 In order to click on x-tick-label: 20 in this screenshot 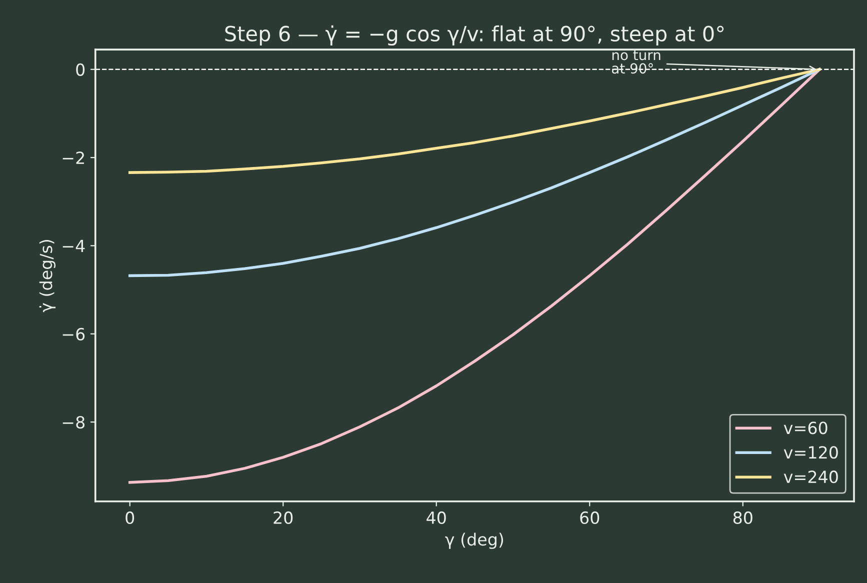, I will do `click(283, 517)`.